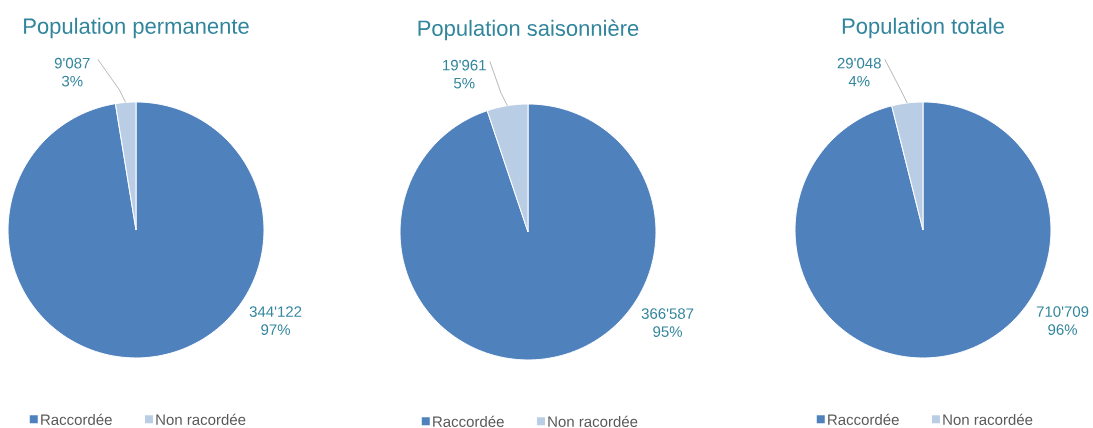 The image size is (1093, 428). I want to click on data-label: 19'961, so click(464, 65).